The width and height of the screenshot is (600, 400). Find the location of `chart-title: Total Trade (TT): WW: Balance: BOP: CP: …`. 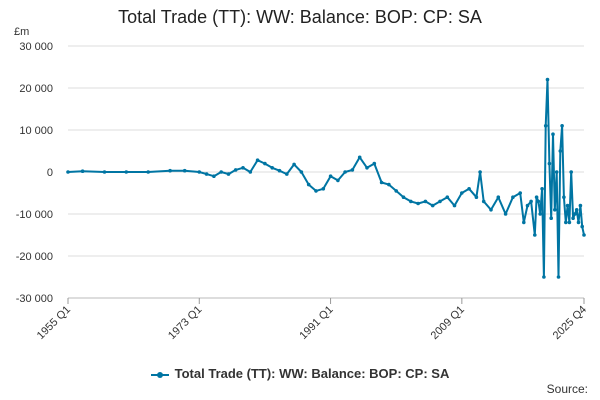

chart-title: Total Trade (TT): WW: Balance: BOP: CP: … is located at coordinates (300, 17).